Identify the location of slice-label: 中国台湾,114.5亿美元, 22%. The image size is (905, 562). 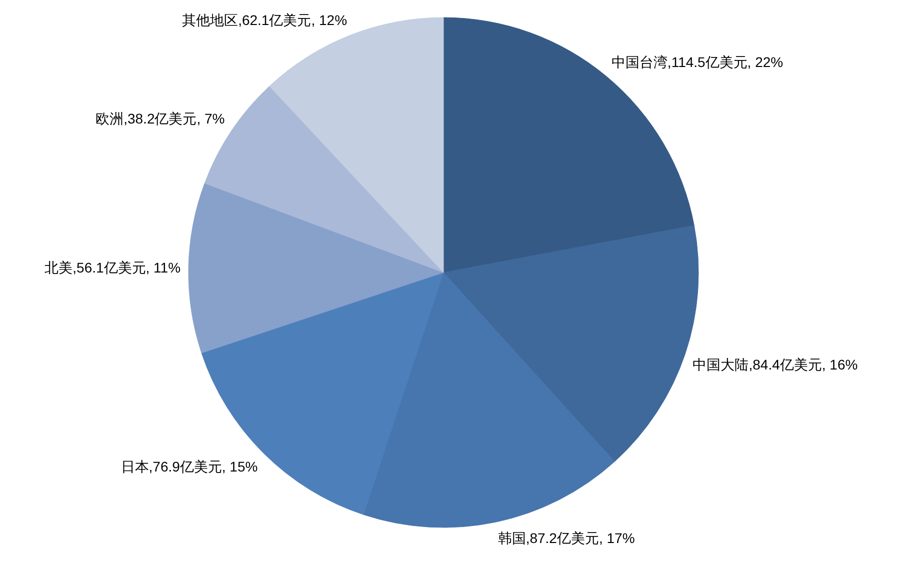
(697, 62).